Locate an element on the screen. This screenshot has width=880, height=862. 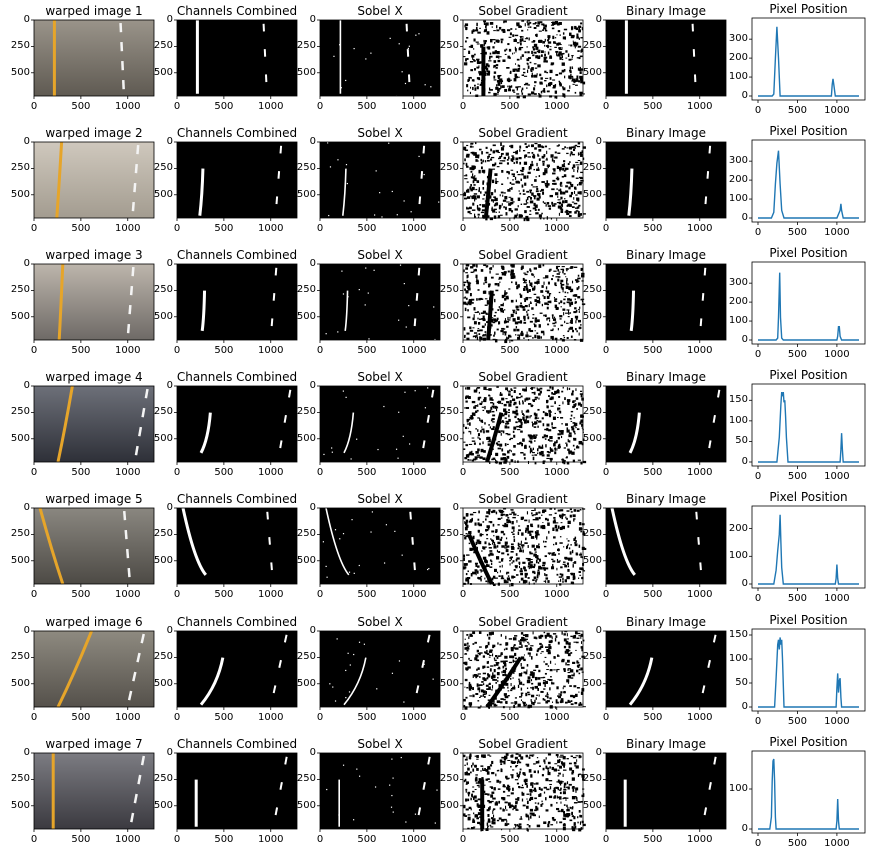
y-tick-label: 0 is located at coordinates (744, 583).